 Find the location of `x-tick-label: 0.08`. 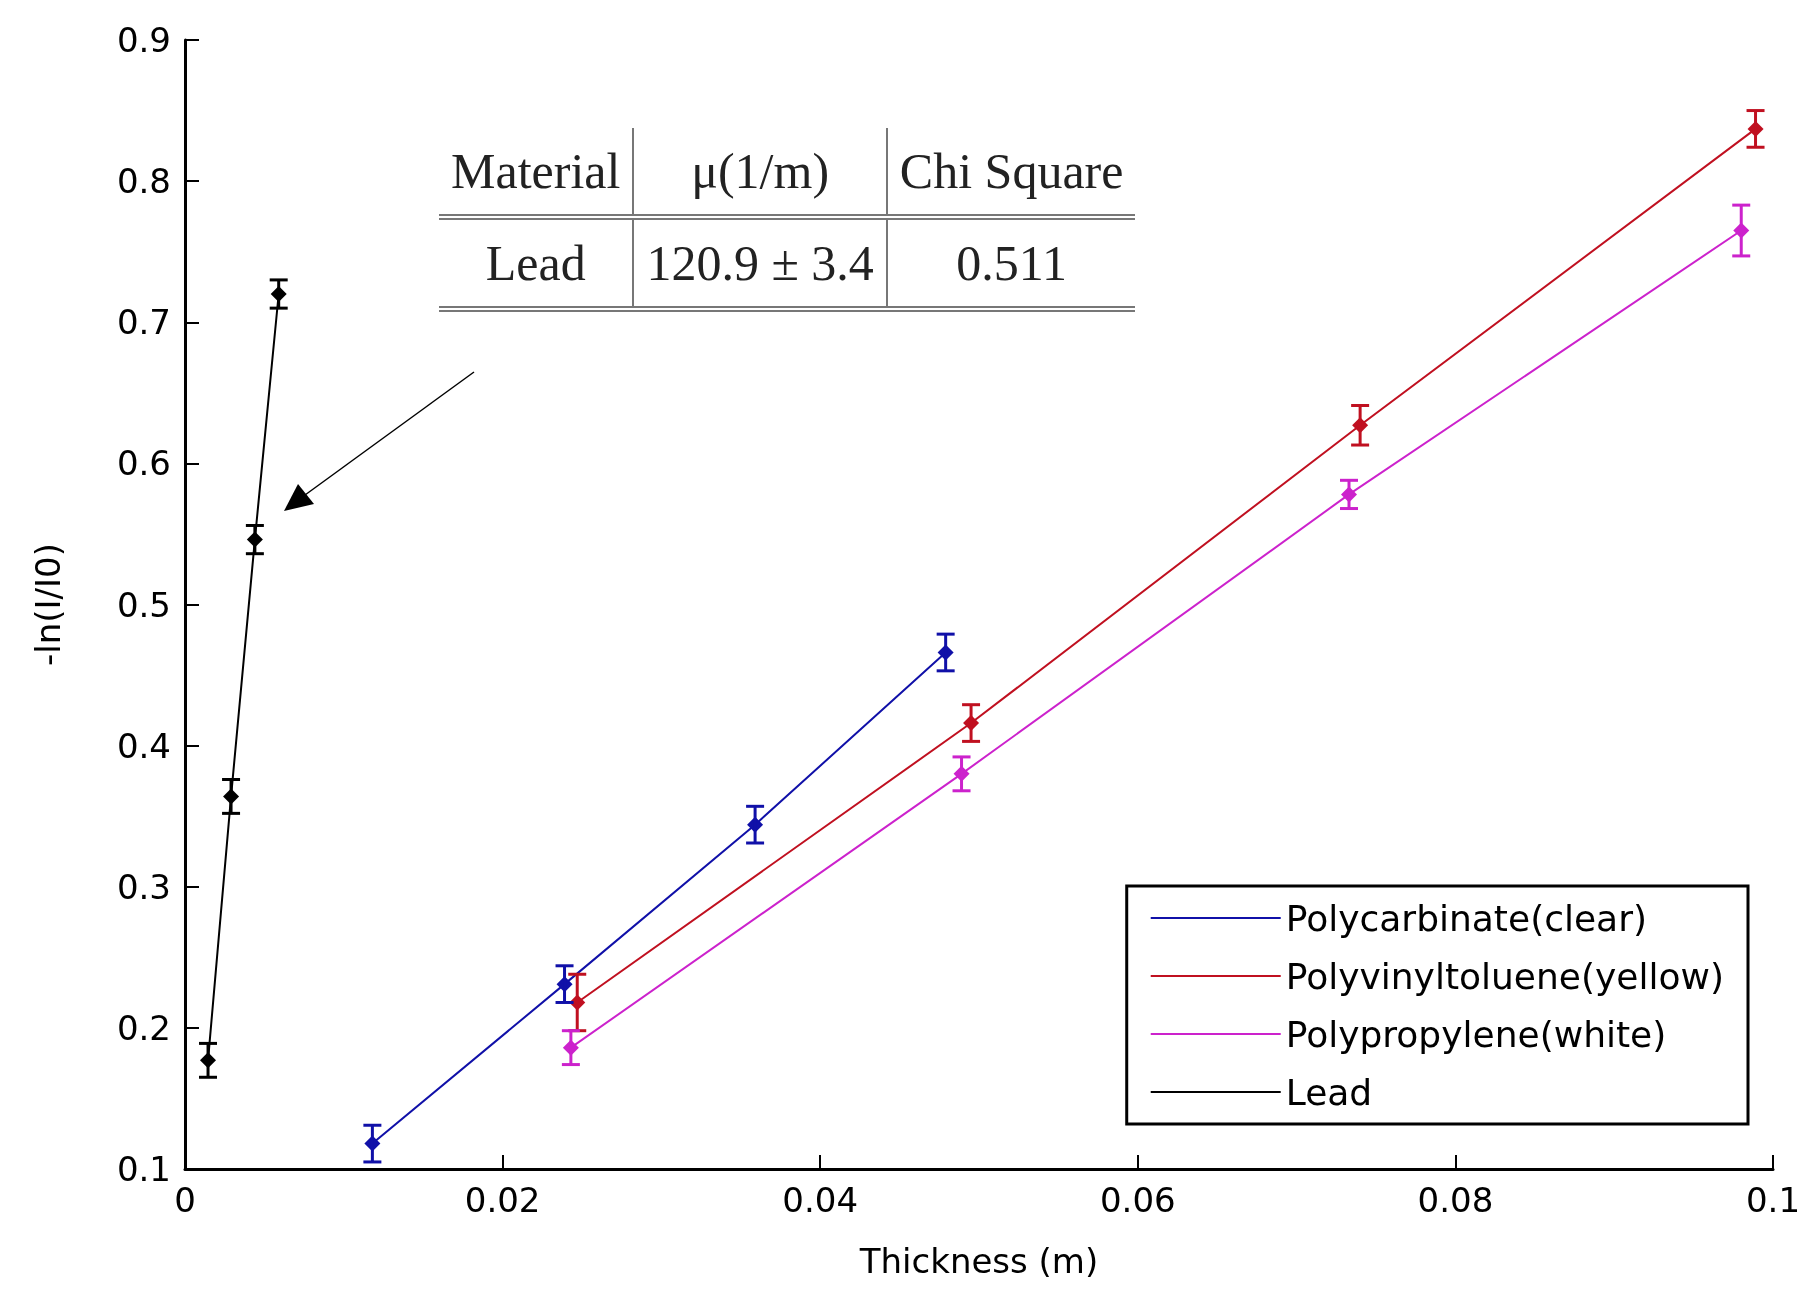

x-tick-label: 0.08 is located at coordinates (1455, 1200).